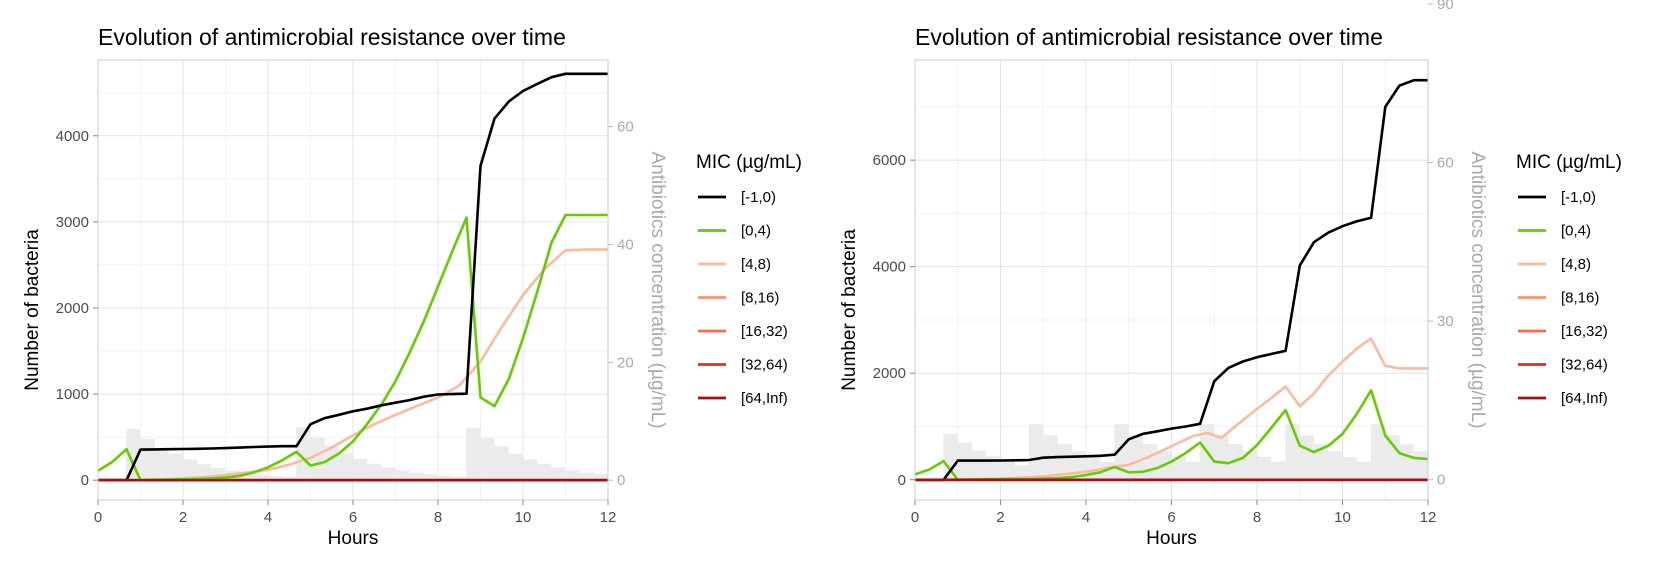 This screenshot has height=579, width=1659. I want to click on chart-1-x-tick-label: 4, so click(268, 517).